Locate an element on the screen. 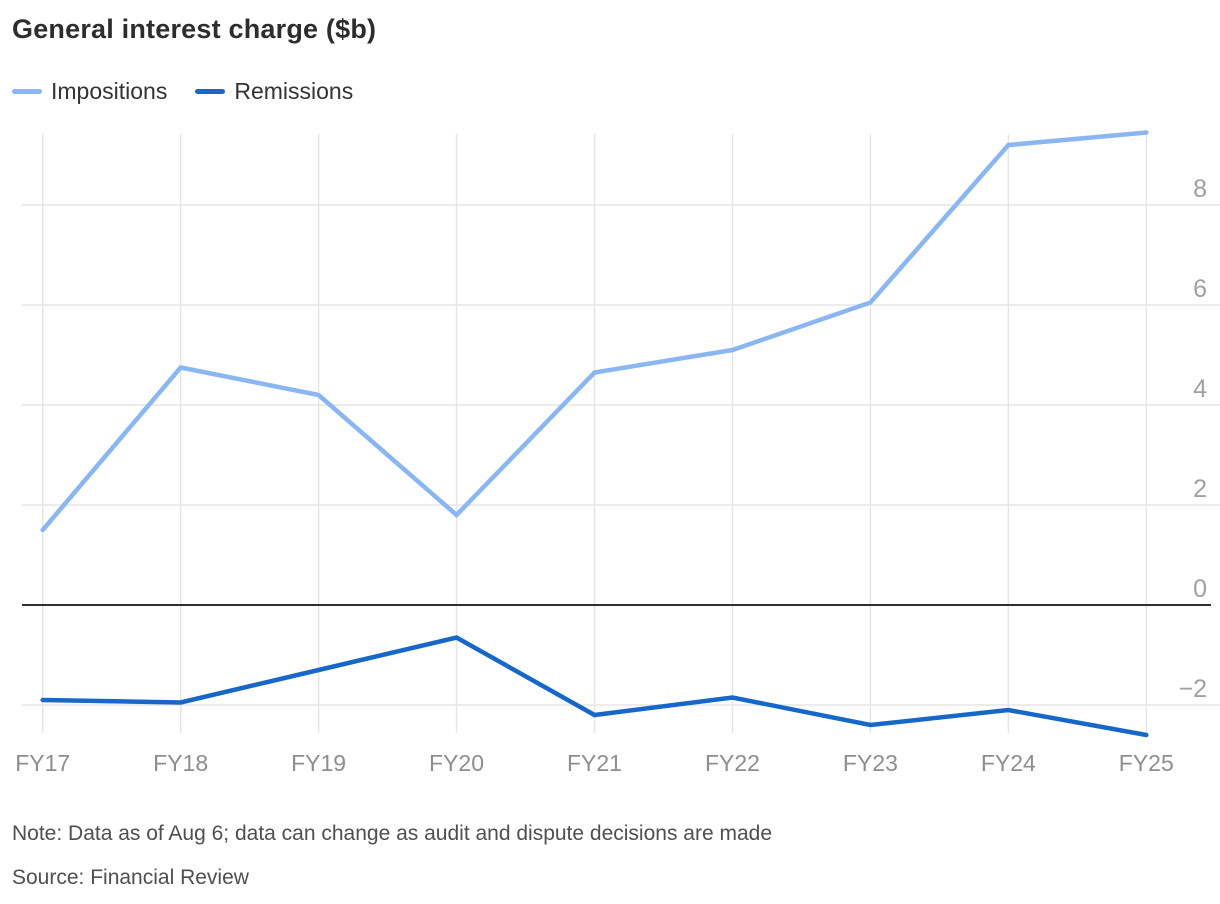 Image resolution: width=1220 pixels, height=904 pixels. legend-item-remissions: Remissions is located at coordinates (274, 91).